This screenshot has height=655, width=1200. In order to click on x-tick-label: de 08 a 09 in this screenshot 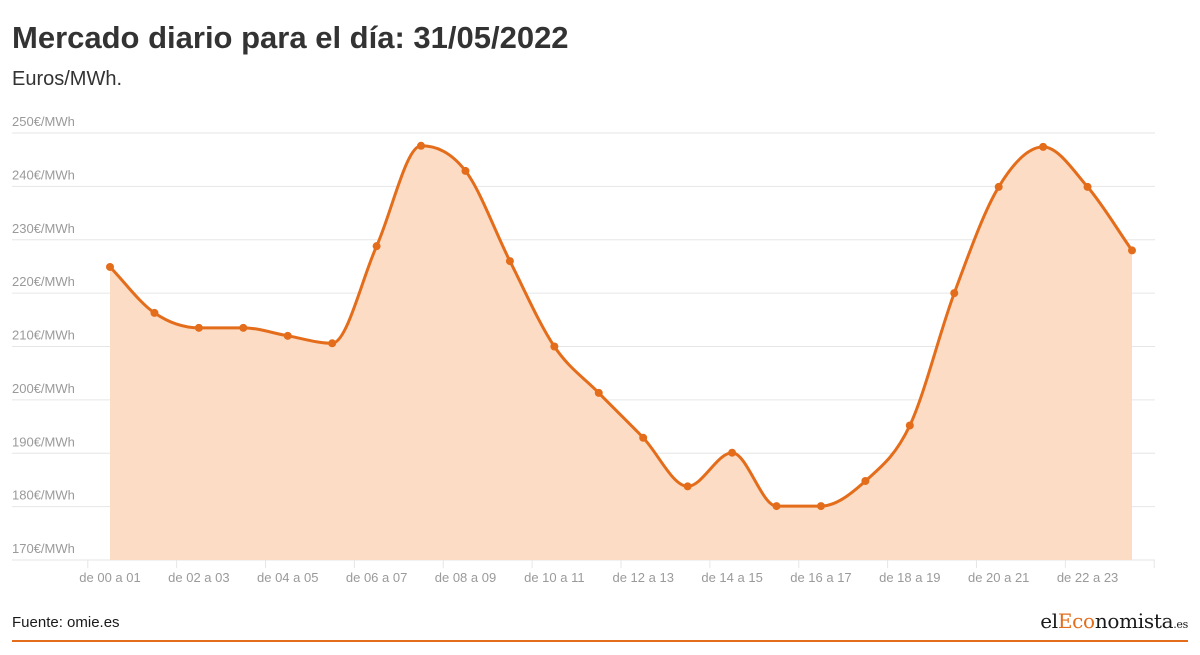, I will do `click(465, 577)`.